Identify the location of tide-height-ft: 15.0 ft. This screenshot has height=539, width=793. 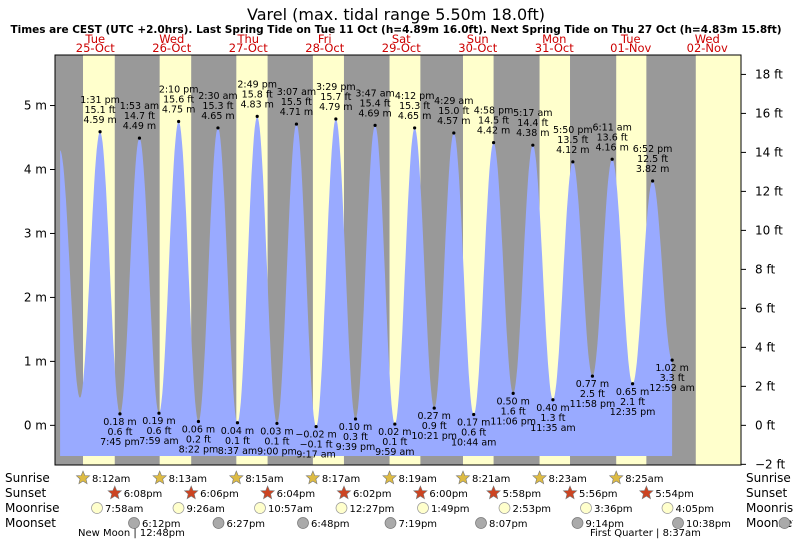
(453, 111).